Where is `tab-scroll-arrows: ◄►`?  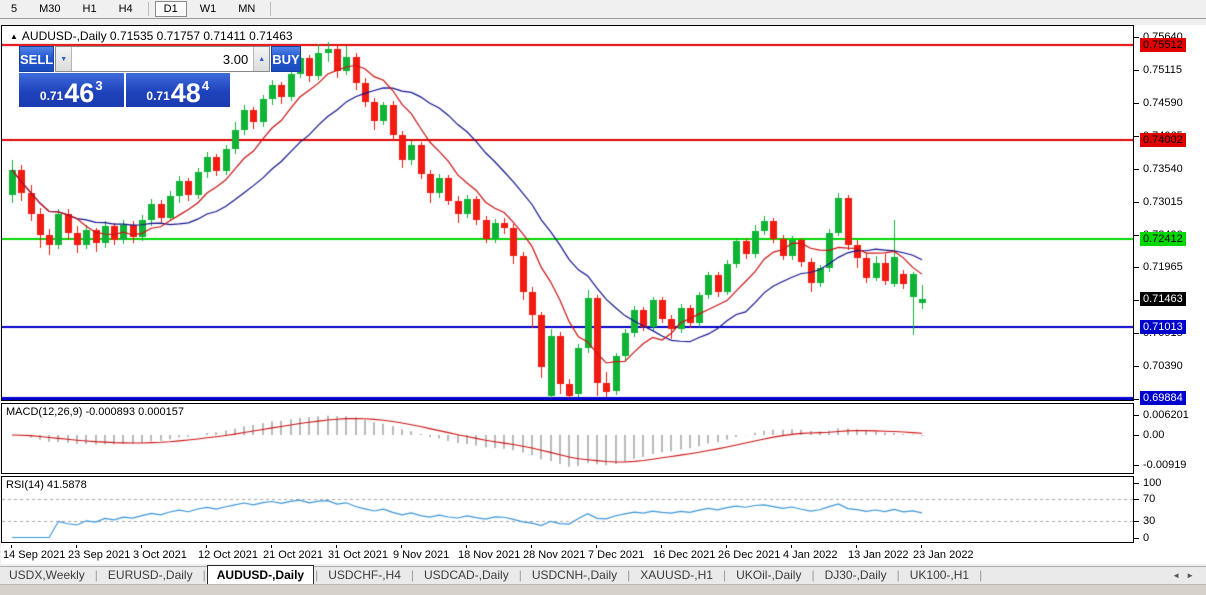
tab-scroll-arrows: ◄► is located at coordinates (1186, 575).